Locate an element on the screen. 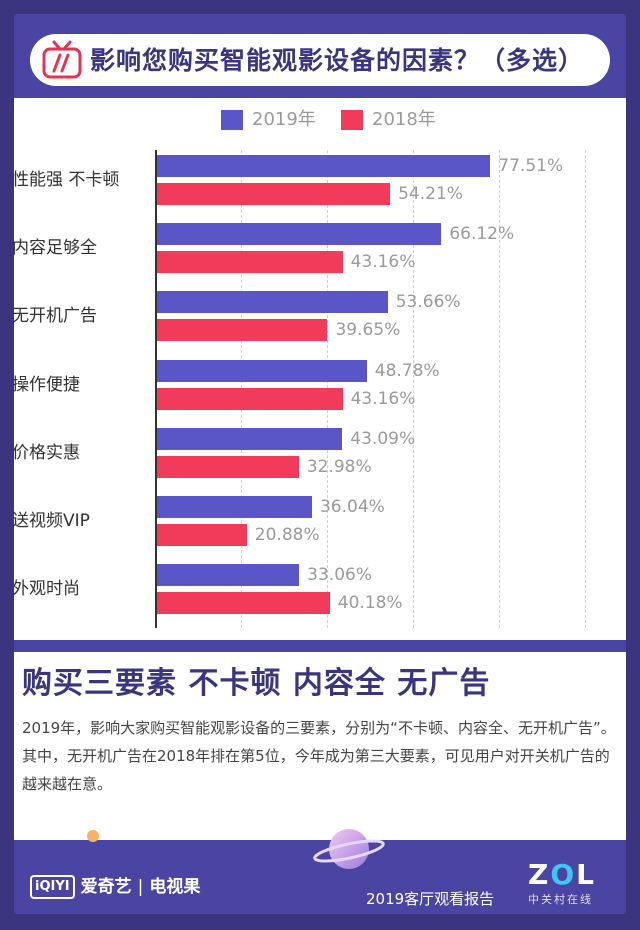 This screenshot has width=640, height=930. category-label: 无开机广告 is located at coordinates (54, 316).